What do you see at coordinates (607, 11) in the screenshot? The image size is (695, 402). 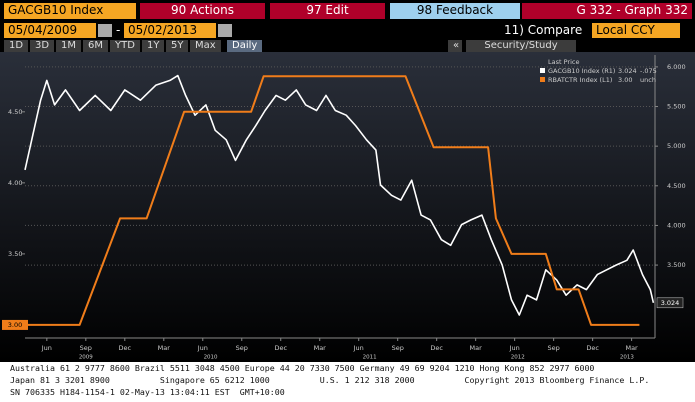 I see `graph-title: G 332 - Graph 332` at bounding box center [607, 11].